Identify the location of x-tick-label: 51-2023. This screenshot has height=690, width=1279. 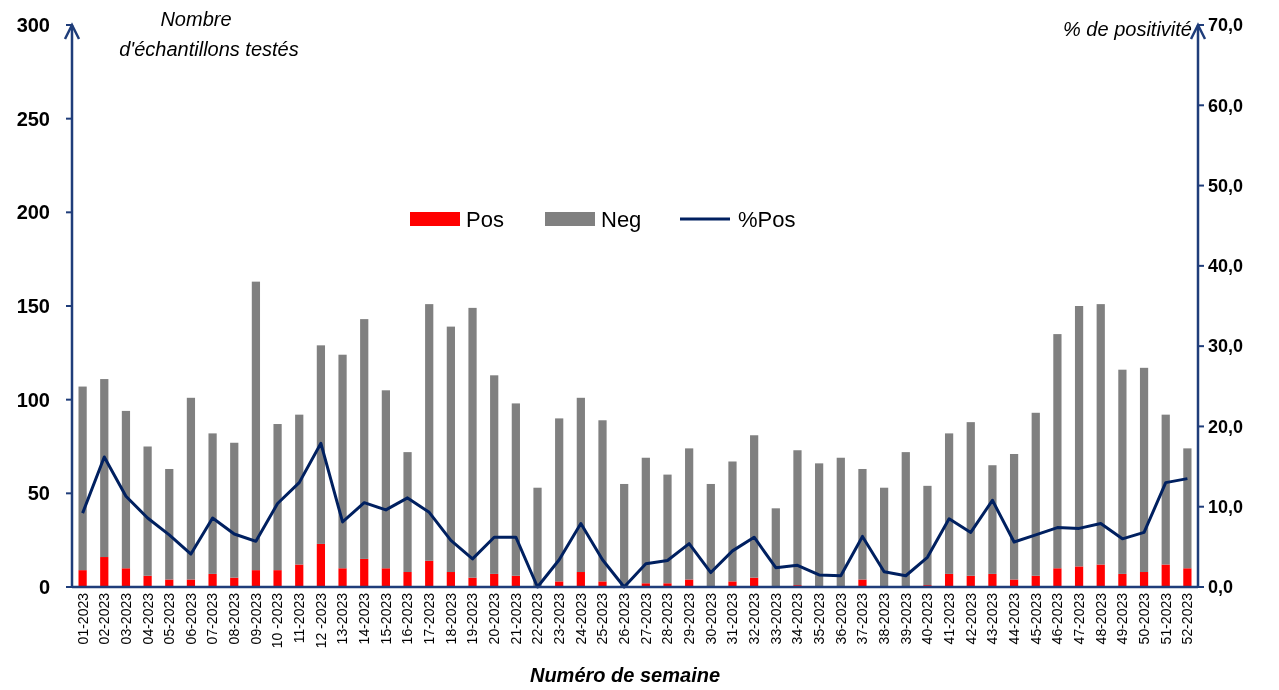
(1165, 618).